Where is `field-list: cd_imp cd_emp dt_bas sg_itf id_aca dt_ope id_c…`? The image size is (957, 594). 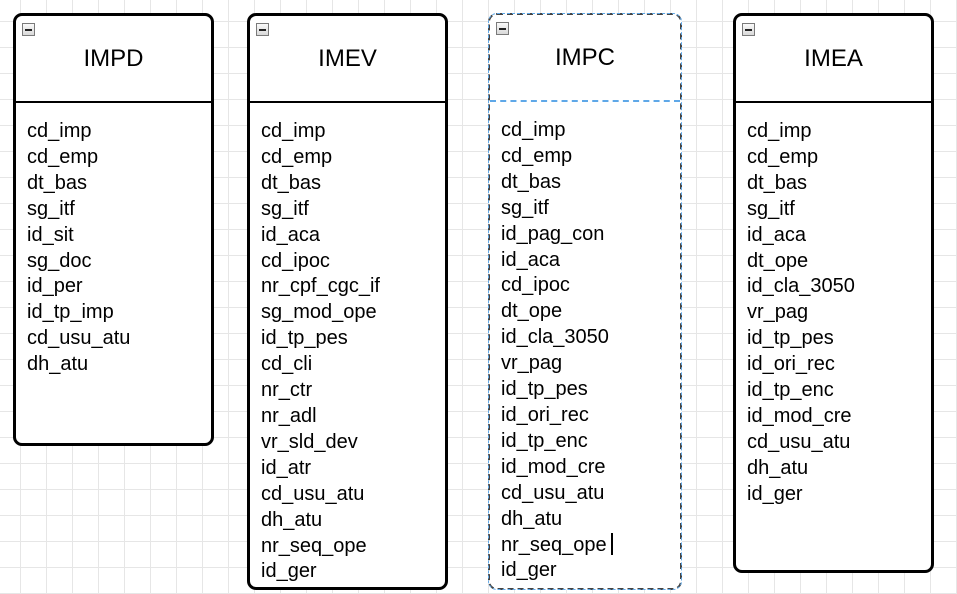 field-list: cd_imp cd_emp dt_bas sg_itf id_aca dt_ope id_c… is located at coordinates (801, 313).